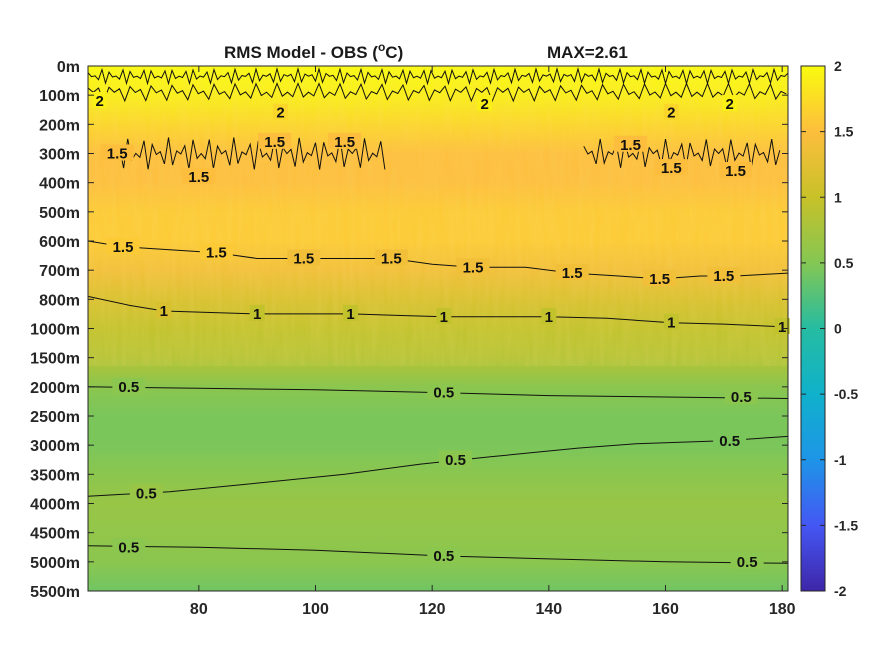 The height and width of the screenshot is (656, 875). What do you see at coordinates (55, 388) in the screenshot?
I see `y-tick-label: 2000m` at bounding box center [55, 388].